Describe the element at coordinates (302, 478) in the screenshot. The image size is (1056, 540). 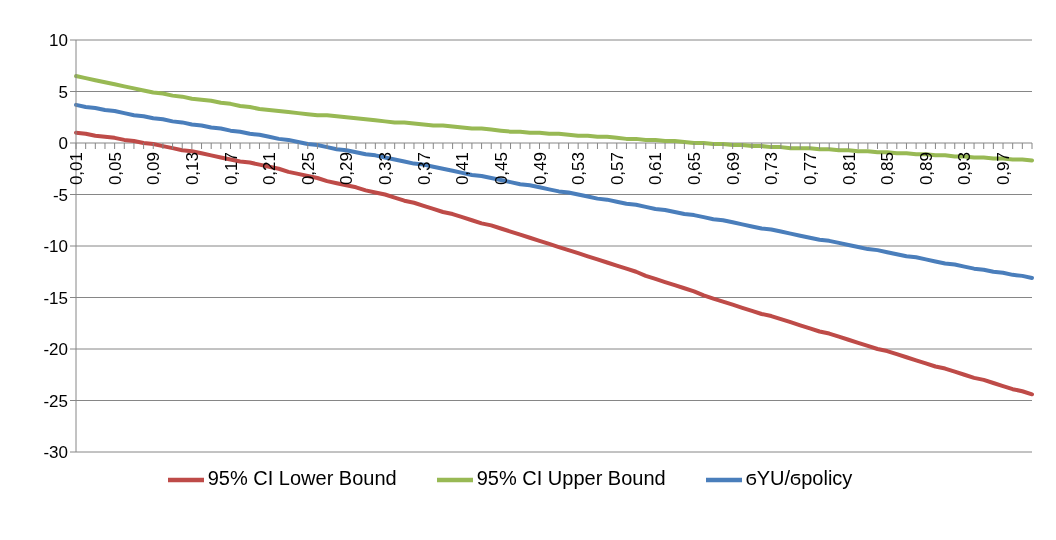
I see `legend-label: 95% CI Lower Bound` at that location.